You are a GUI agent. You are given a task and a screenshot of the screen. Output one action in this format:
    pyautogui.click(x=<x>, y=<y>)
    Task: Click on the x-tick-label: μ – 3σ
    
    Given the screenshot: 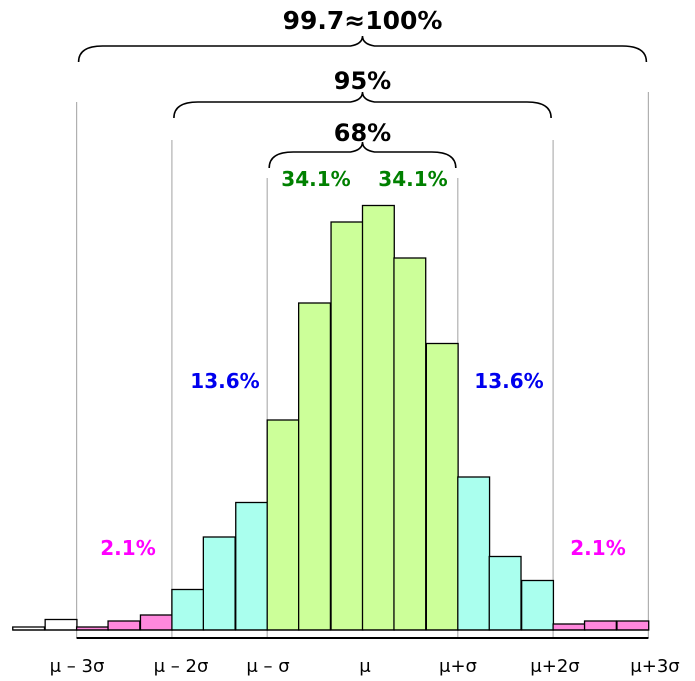 What is the action you would take?
    pyautogui.click(x=77, y=666)
    